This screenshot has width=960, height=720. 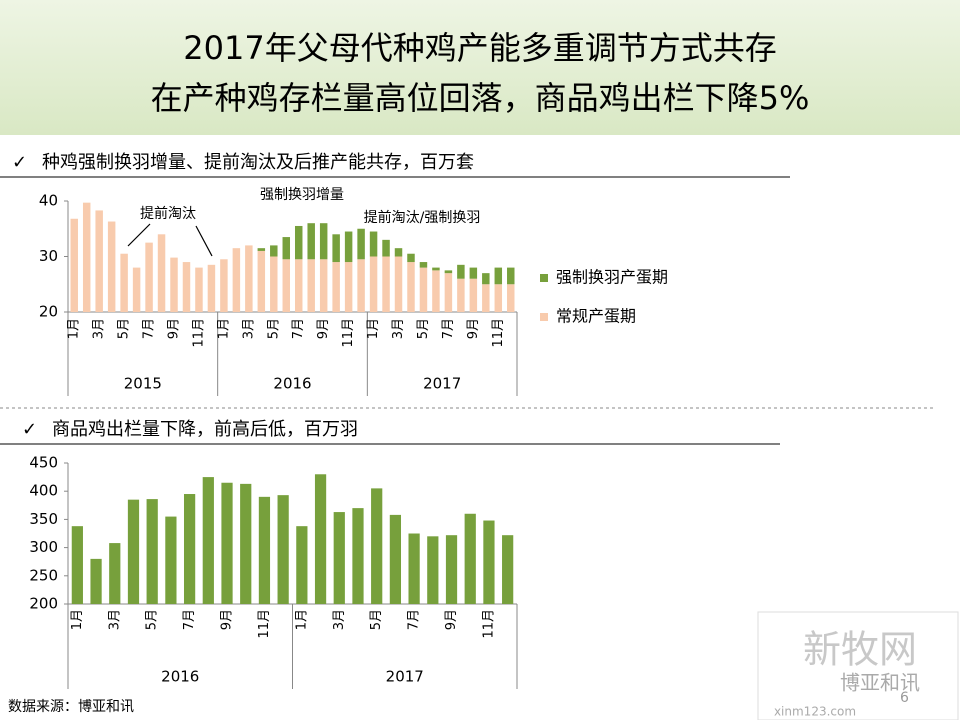 What do you see at coordinates (258, 162) in the screenshot?
I see `subtitle: 种鸡强制换羽增量、提前淘汰及后推产能共存，百万套` at bounding box center [258, 162].